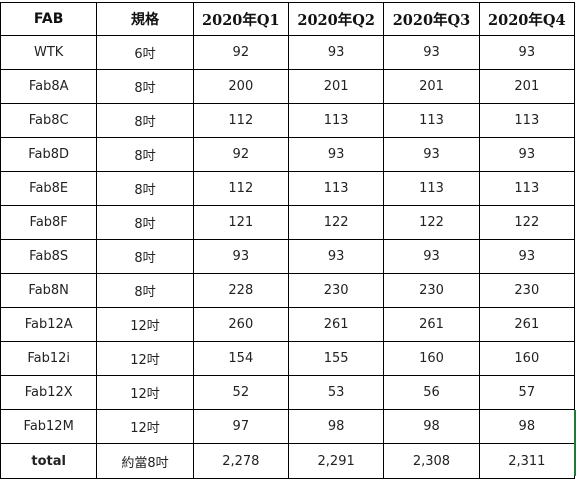 The height and width of the screenshot is (479, 577). Describe the element at coordinates (431, 222) in the screenshot. I see `cell-q3: 122` at that location.